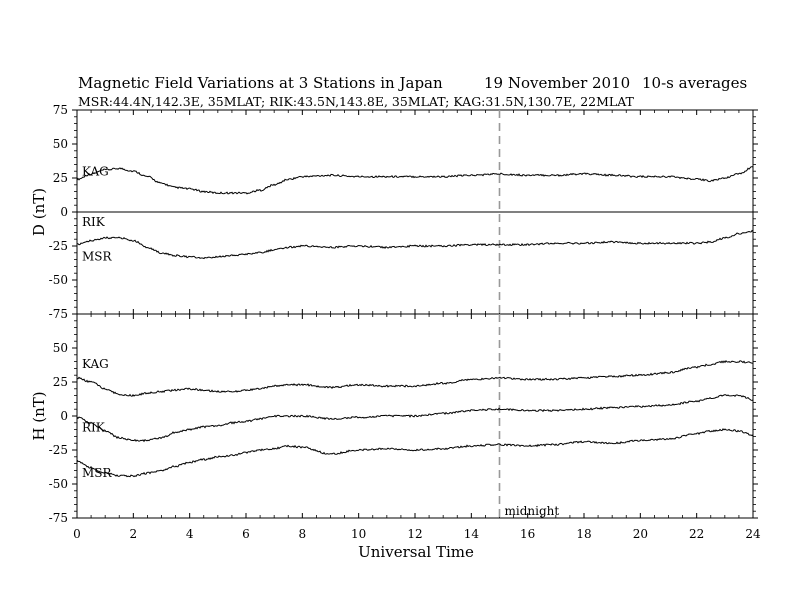 This screenshot has width=792, height=612. I want to click on series-line-rik, so click(415, 418).